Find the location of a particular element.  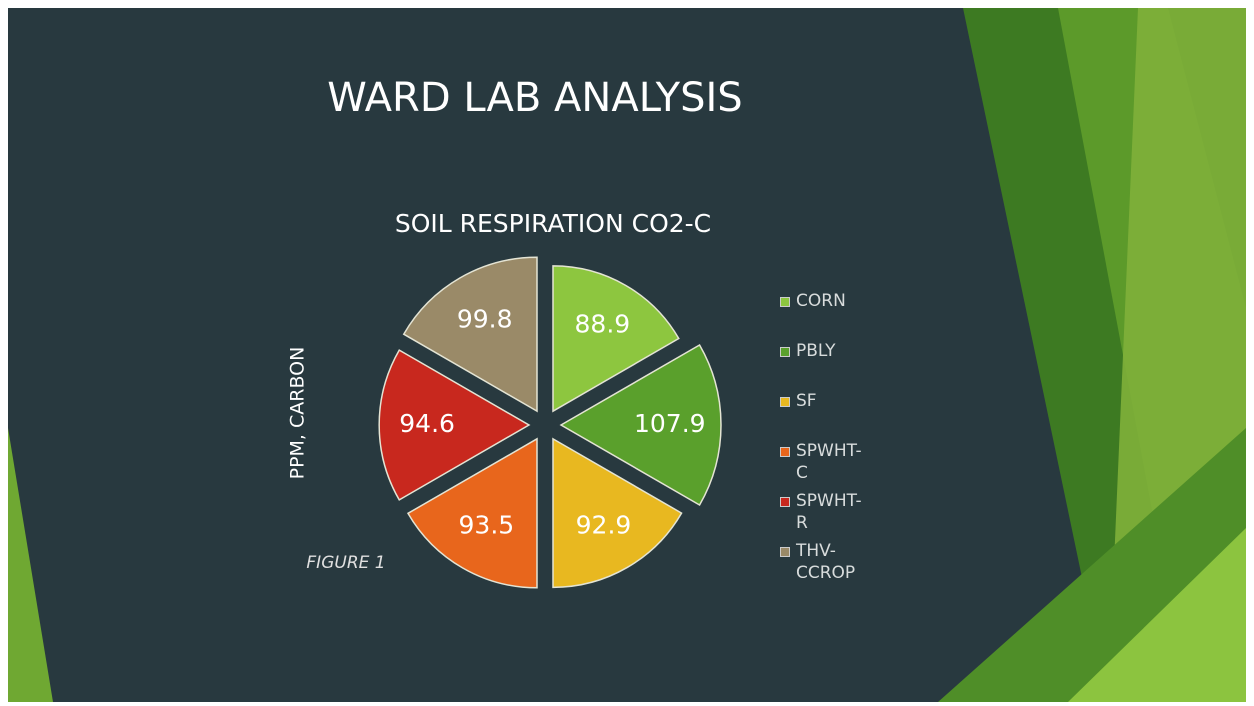

legend-item: THV-CCROP is located at coordinates (840, 565).